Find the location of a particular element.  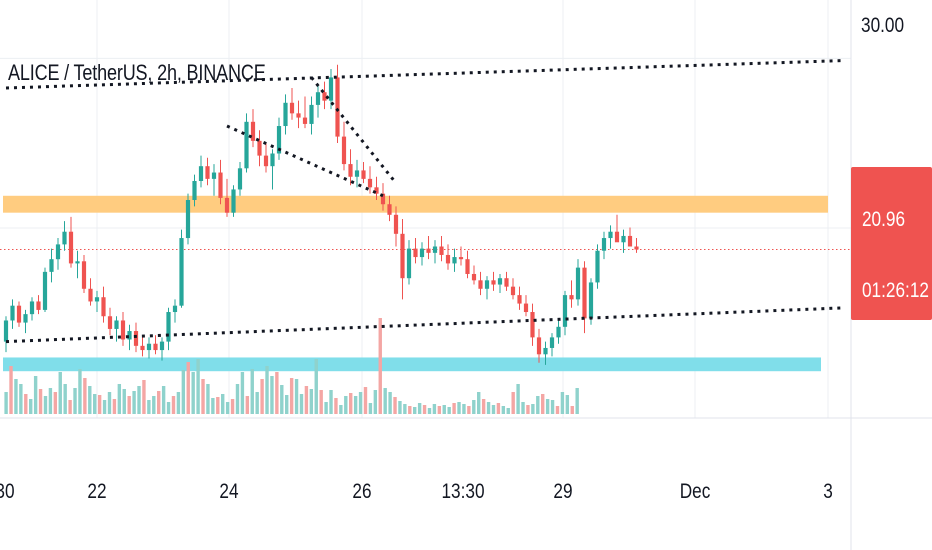

current-price-badge is located at coordinates (891, 243).